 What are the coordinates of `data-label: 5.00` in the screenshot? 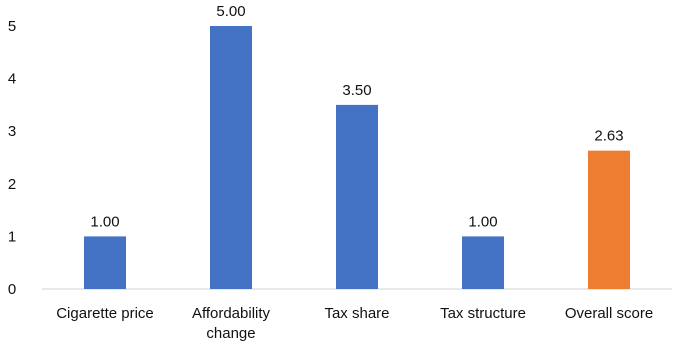 It's located at (230, 11).